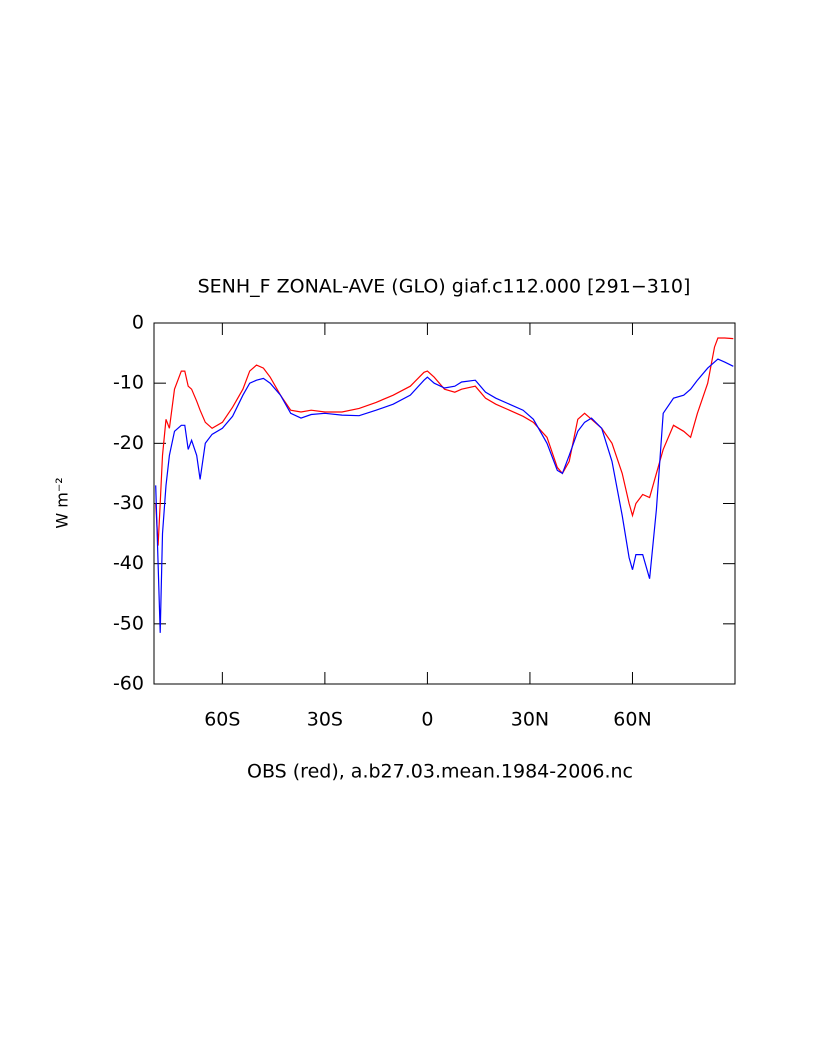 The image size is (818, 1055). Describe the element at coordinates (427, 720) in the screenshot. I see `x-tick-label: 0` at that location.